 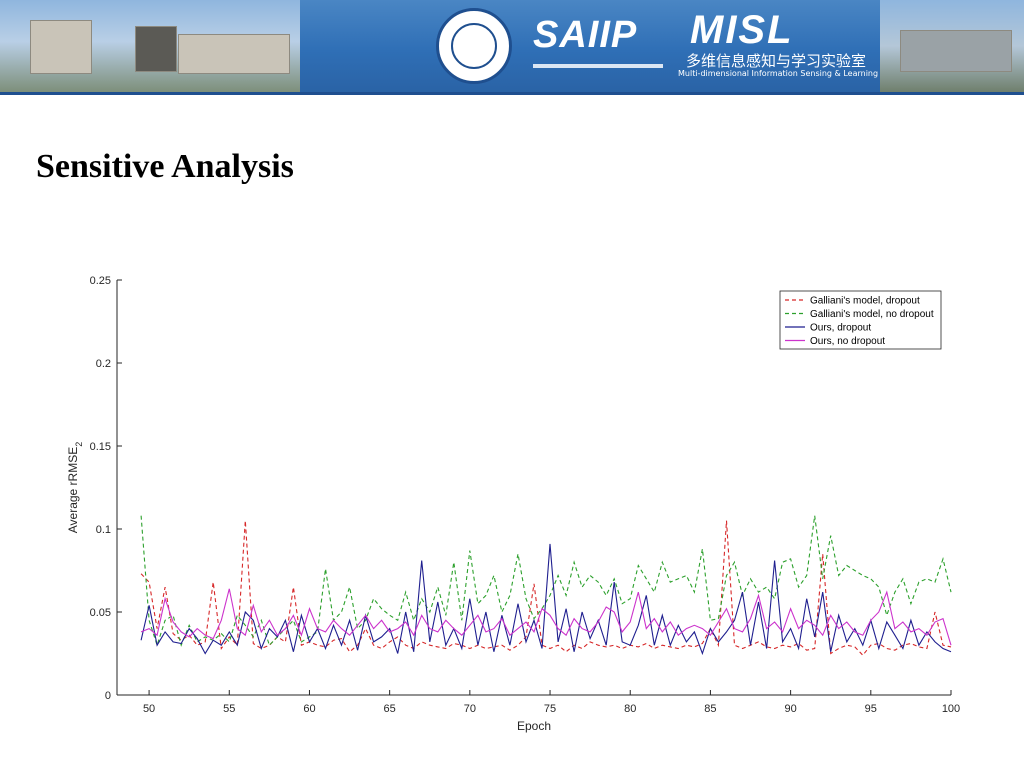 I want to click on x-tick-label: 65, so click(x=390, y=709).